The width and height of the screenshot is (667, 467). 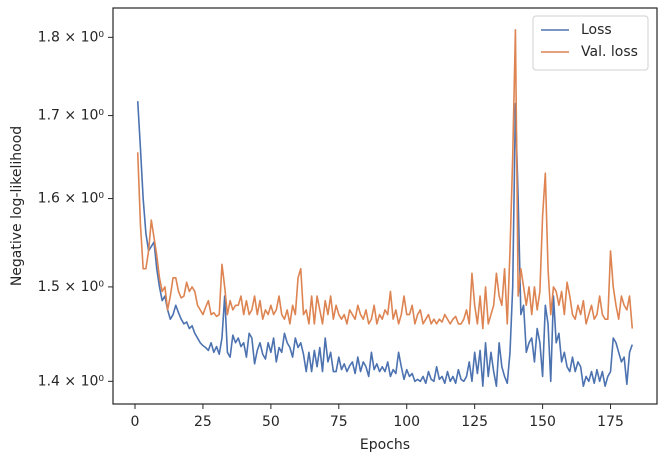 I want to click on x-tick-label: 50, so click(x=271, y=422).